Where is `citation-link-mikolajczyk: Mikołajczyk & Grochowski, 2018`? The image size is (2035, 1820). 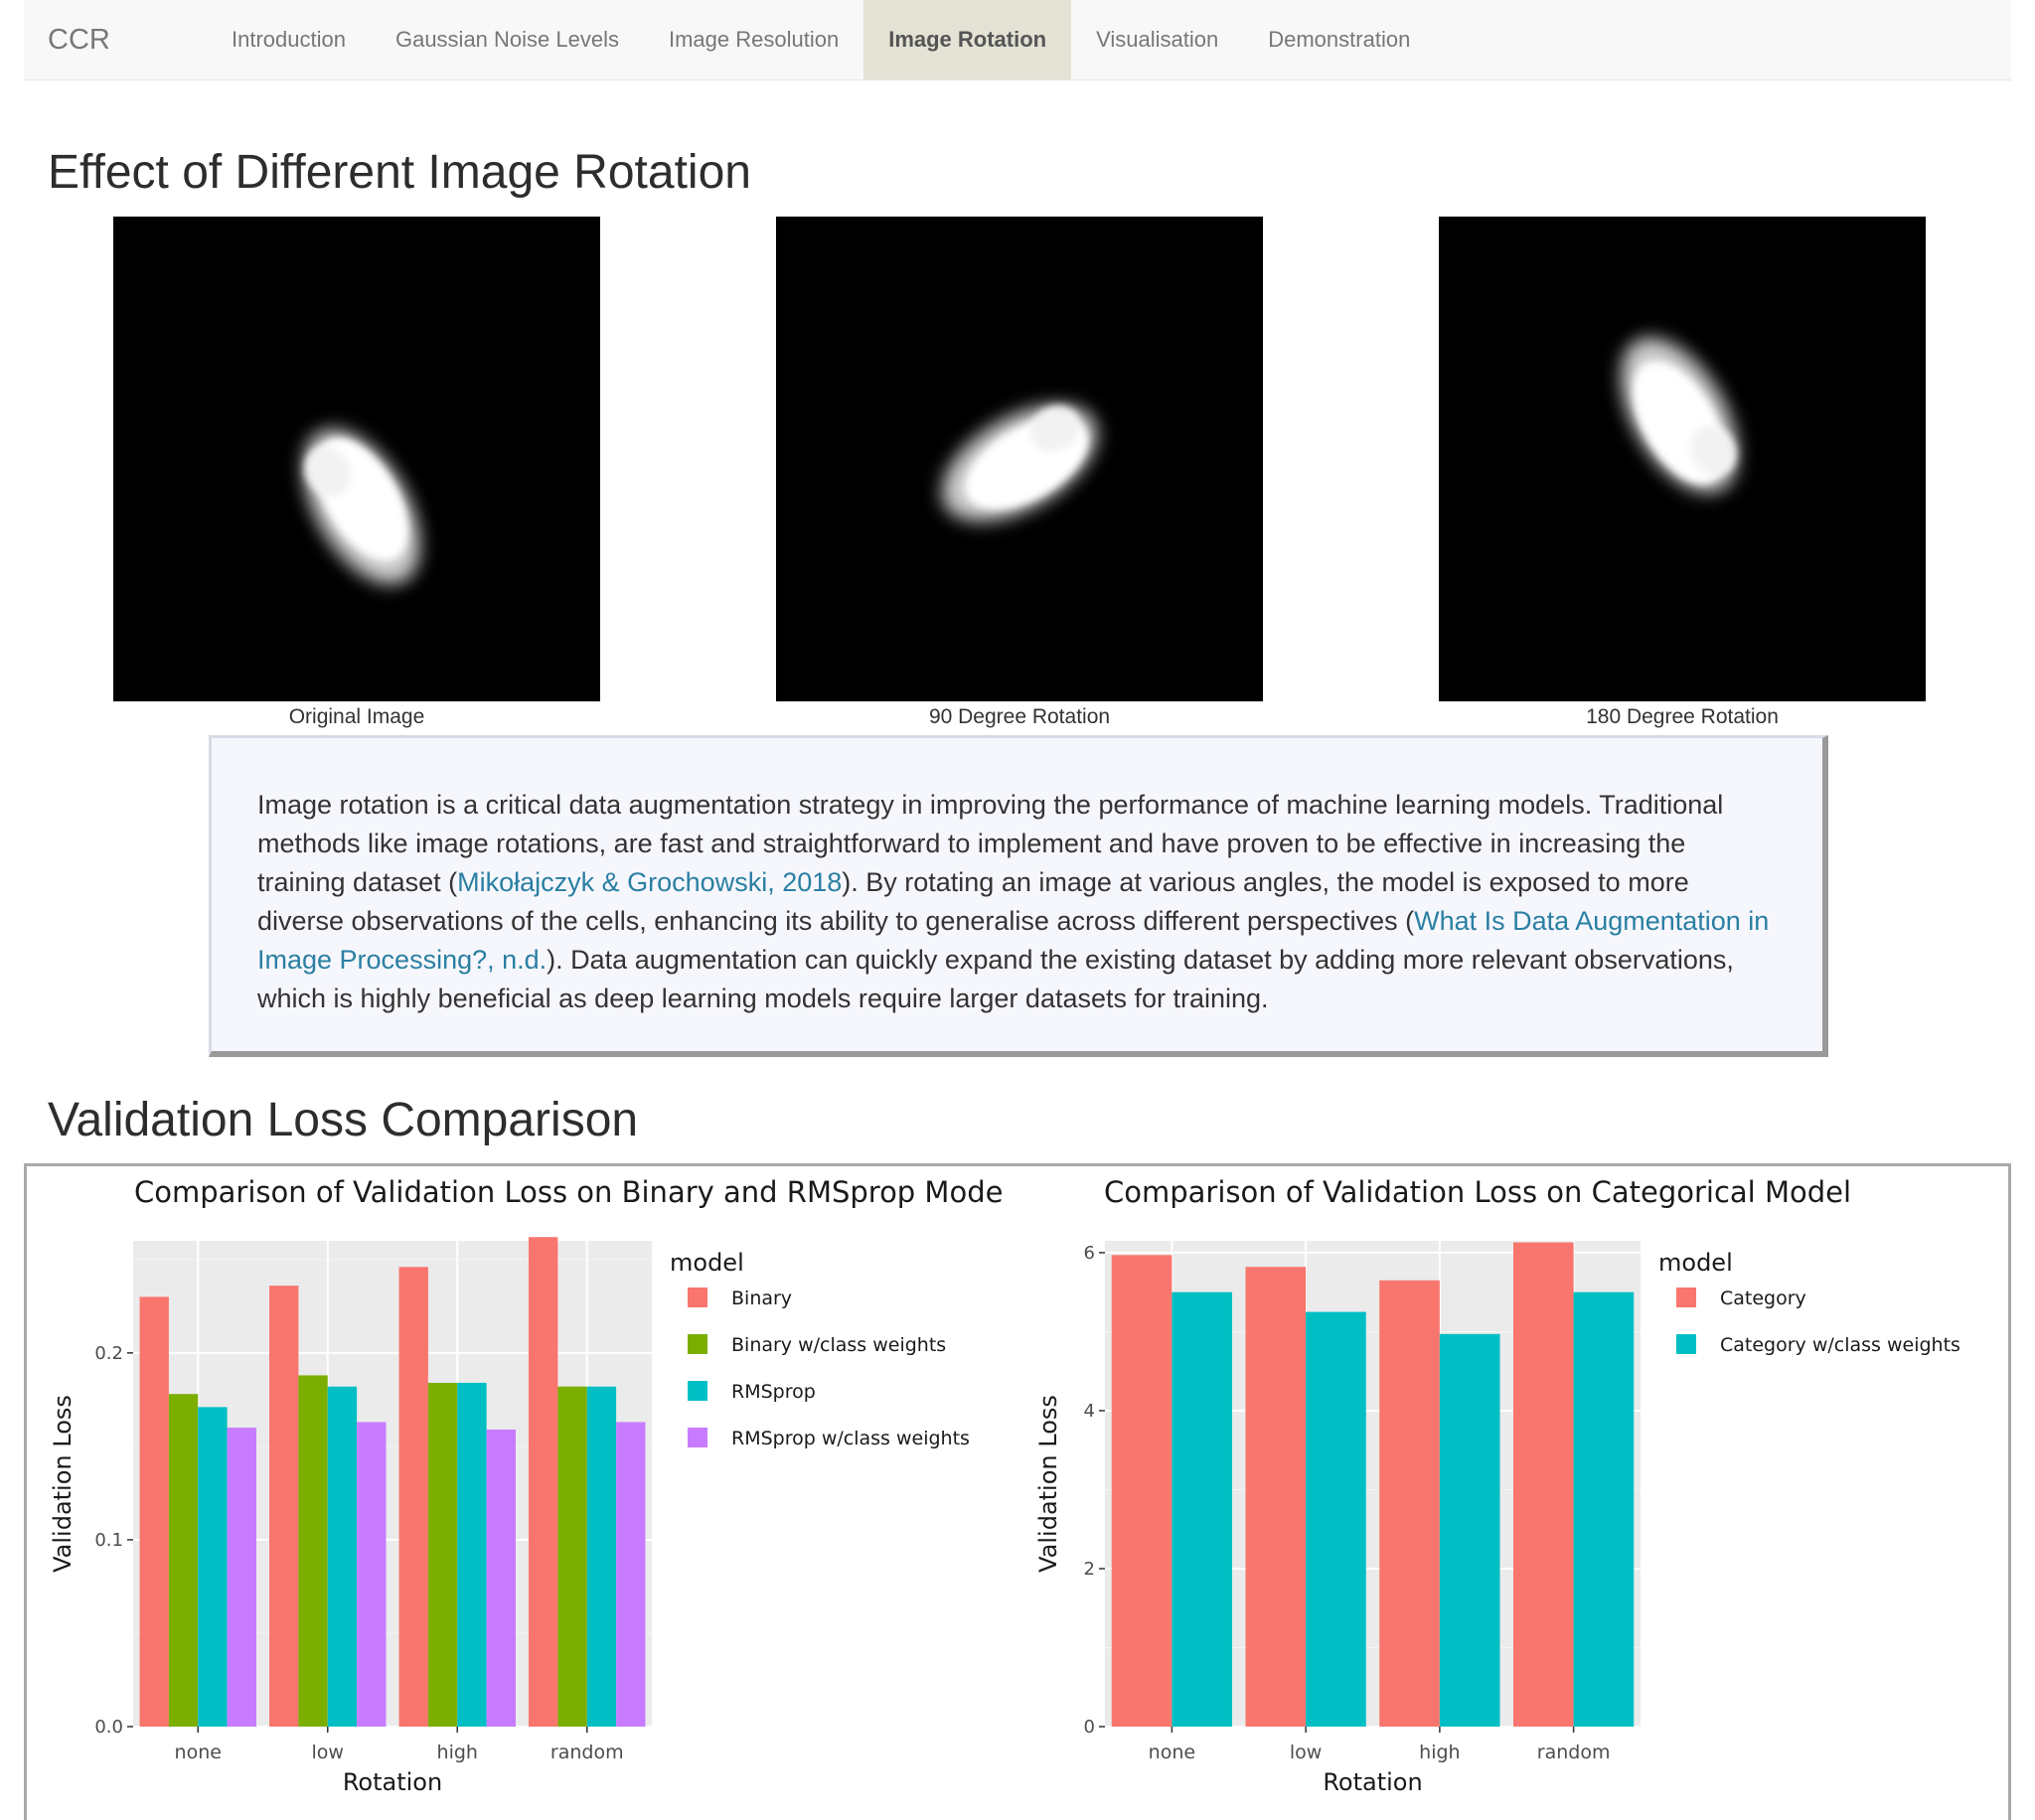 citation-link-mikolajczyk: Mikołajczyk & Grochowski, 2018 is located at coordinates (650, 882).